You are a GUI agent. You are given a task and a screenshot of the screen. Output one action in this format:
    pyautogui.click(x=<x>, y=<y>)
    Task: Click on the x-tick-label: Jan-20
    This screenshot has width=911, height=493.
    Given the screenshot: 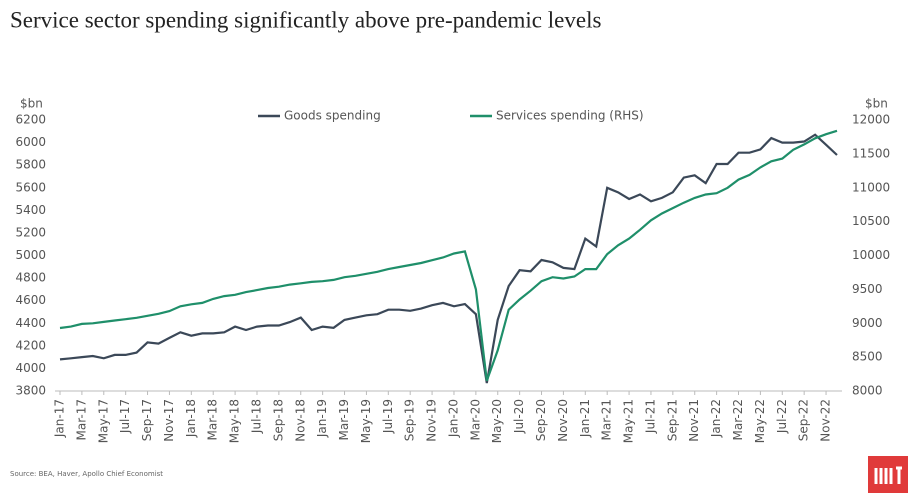 What is the action you would take?
    pyautogui.click(x=453, y=418)
    